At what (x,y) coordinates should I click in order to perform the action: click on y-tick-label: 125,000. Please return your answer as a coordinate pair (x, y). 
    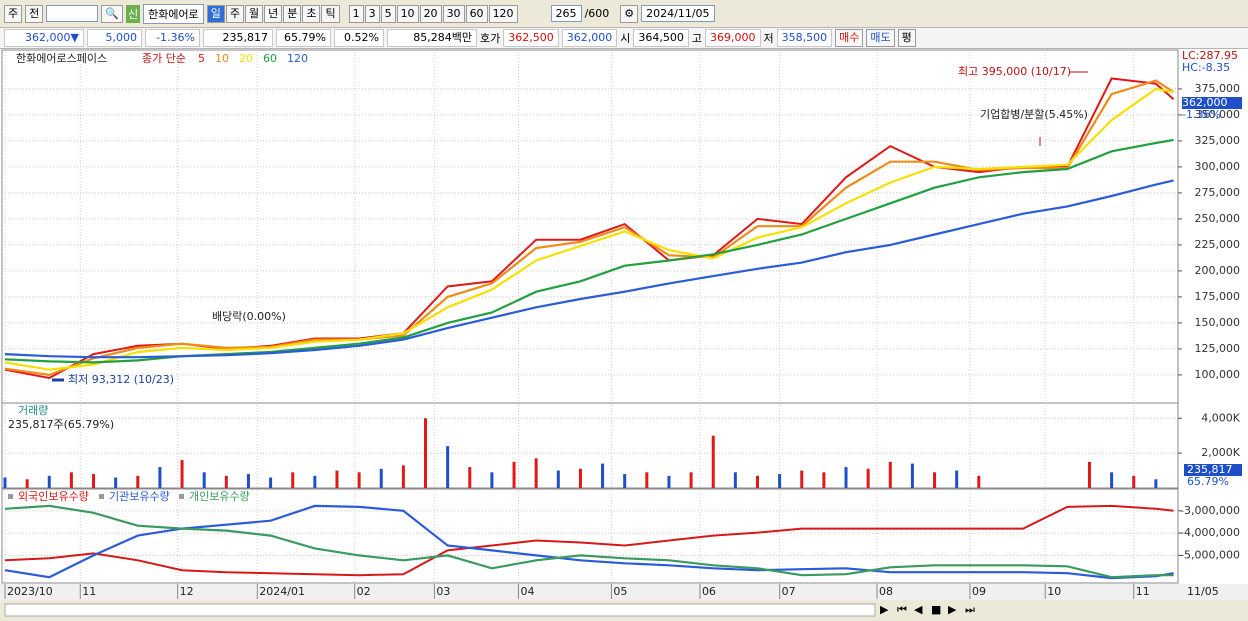
    Looking at the image, I should click on (1218, 348).